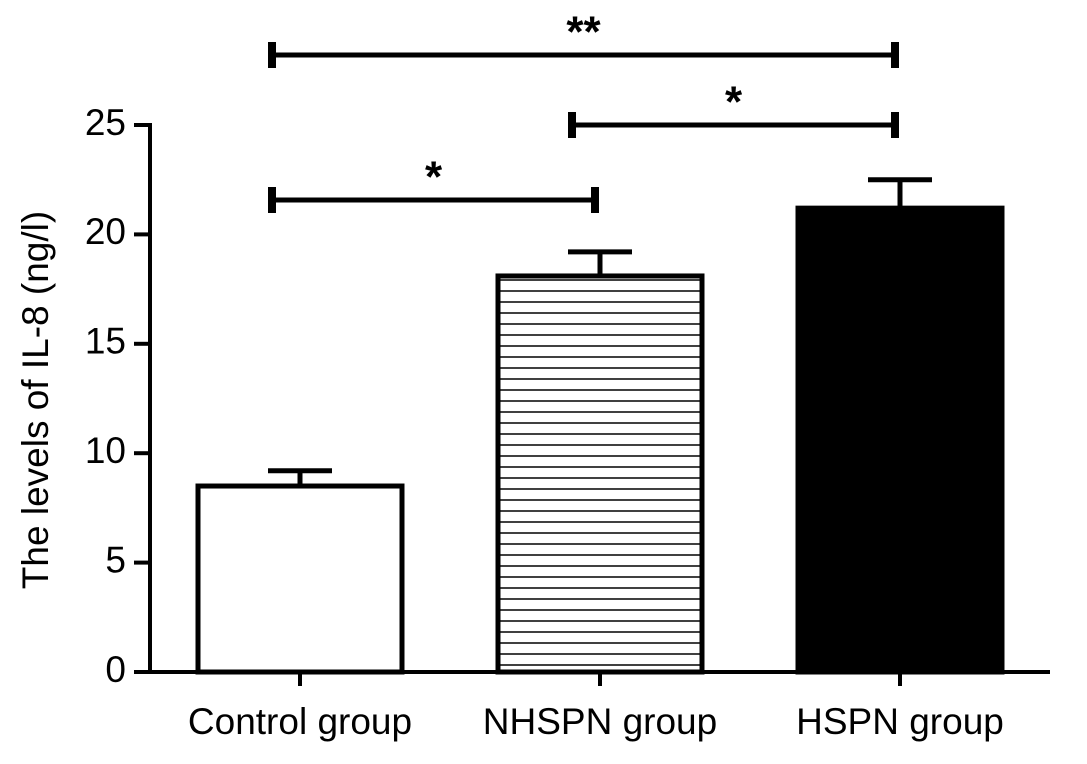 The height and width of the screenshot is (764, 1087). What do you see at coordinates (105, 231) in the screenshot?
I see `y-tick-label: 20` at bounding box center [105, 231].